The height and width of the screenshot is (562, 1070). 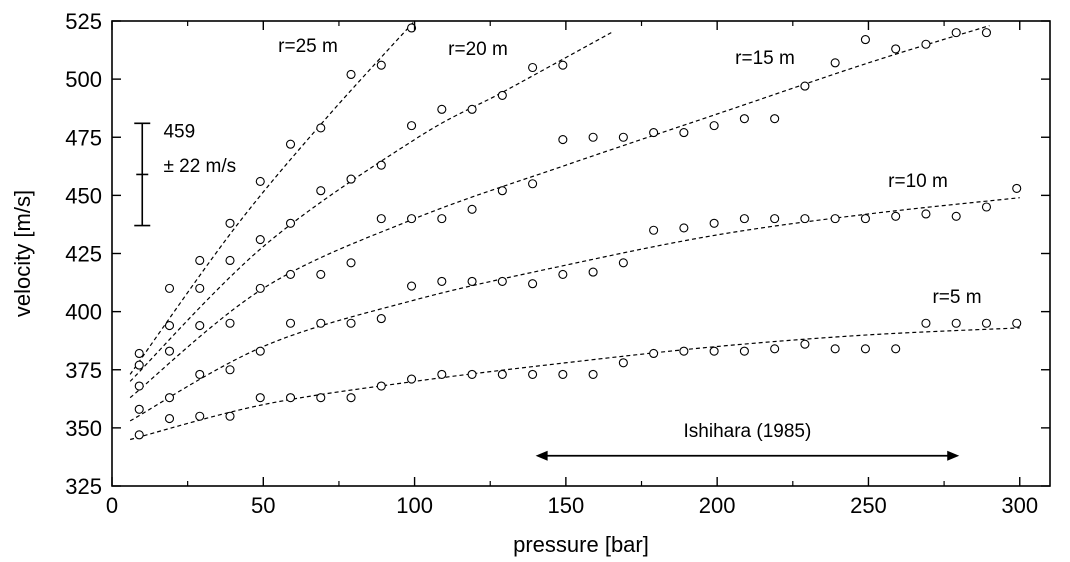 I want to click on x-axis-title: pressure [bar], so click(x=581, y=544).